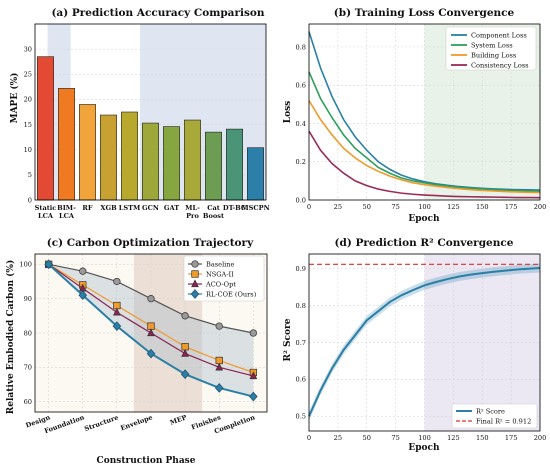  What do you see at coordinates (46, 212) in the screenshot?
I see `x-tick-label: Static LCA` at bounding box center [46, 212].